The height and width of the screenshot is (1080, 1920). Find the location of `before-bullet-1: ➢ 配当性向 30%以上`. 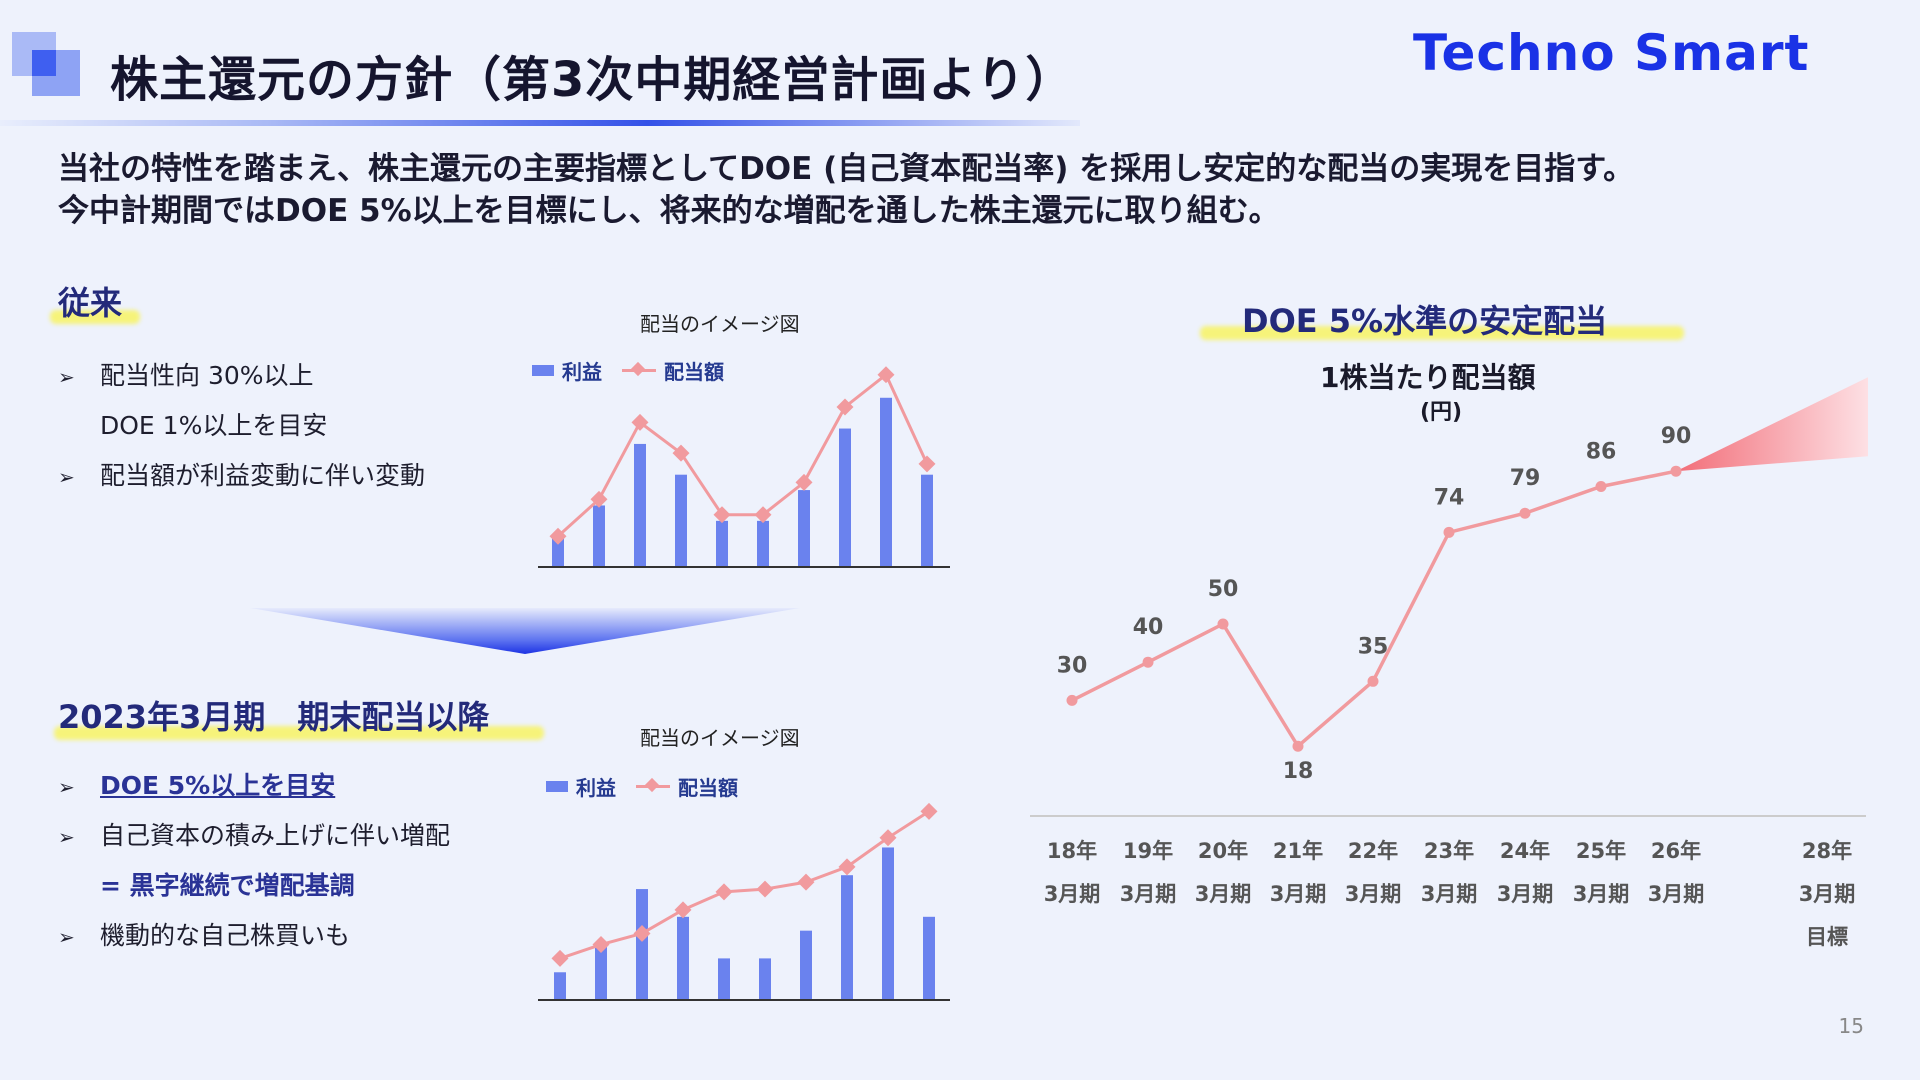

before-bullet-1: ➢ 配当性向 30%以上 is located at coordinates (186, 375).